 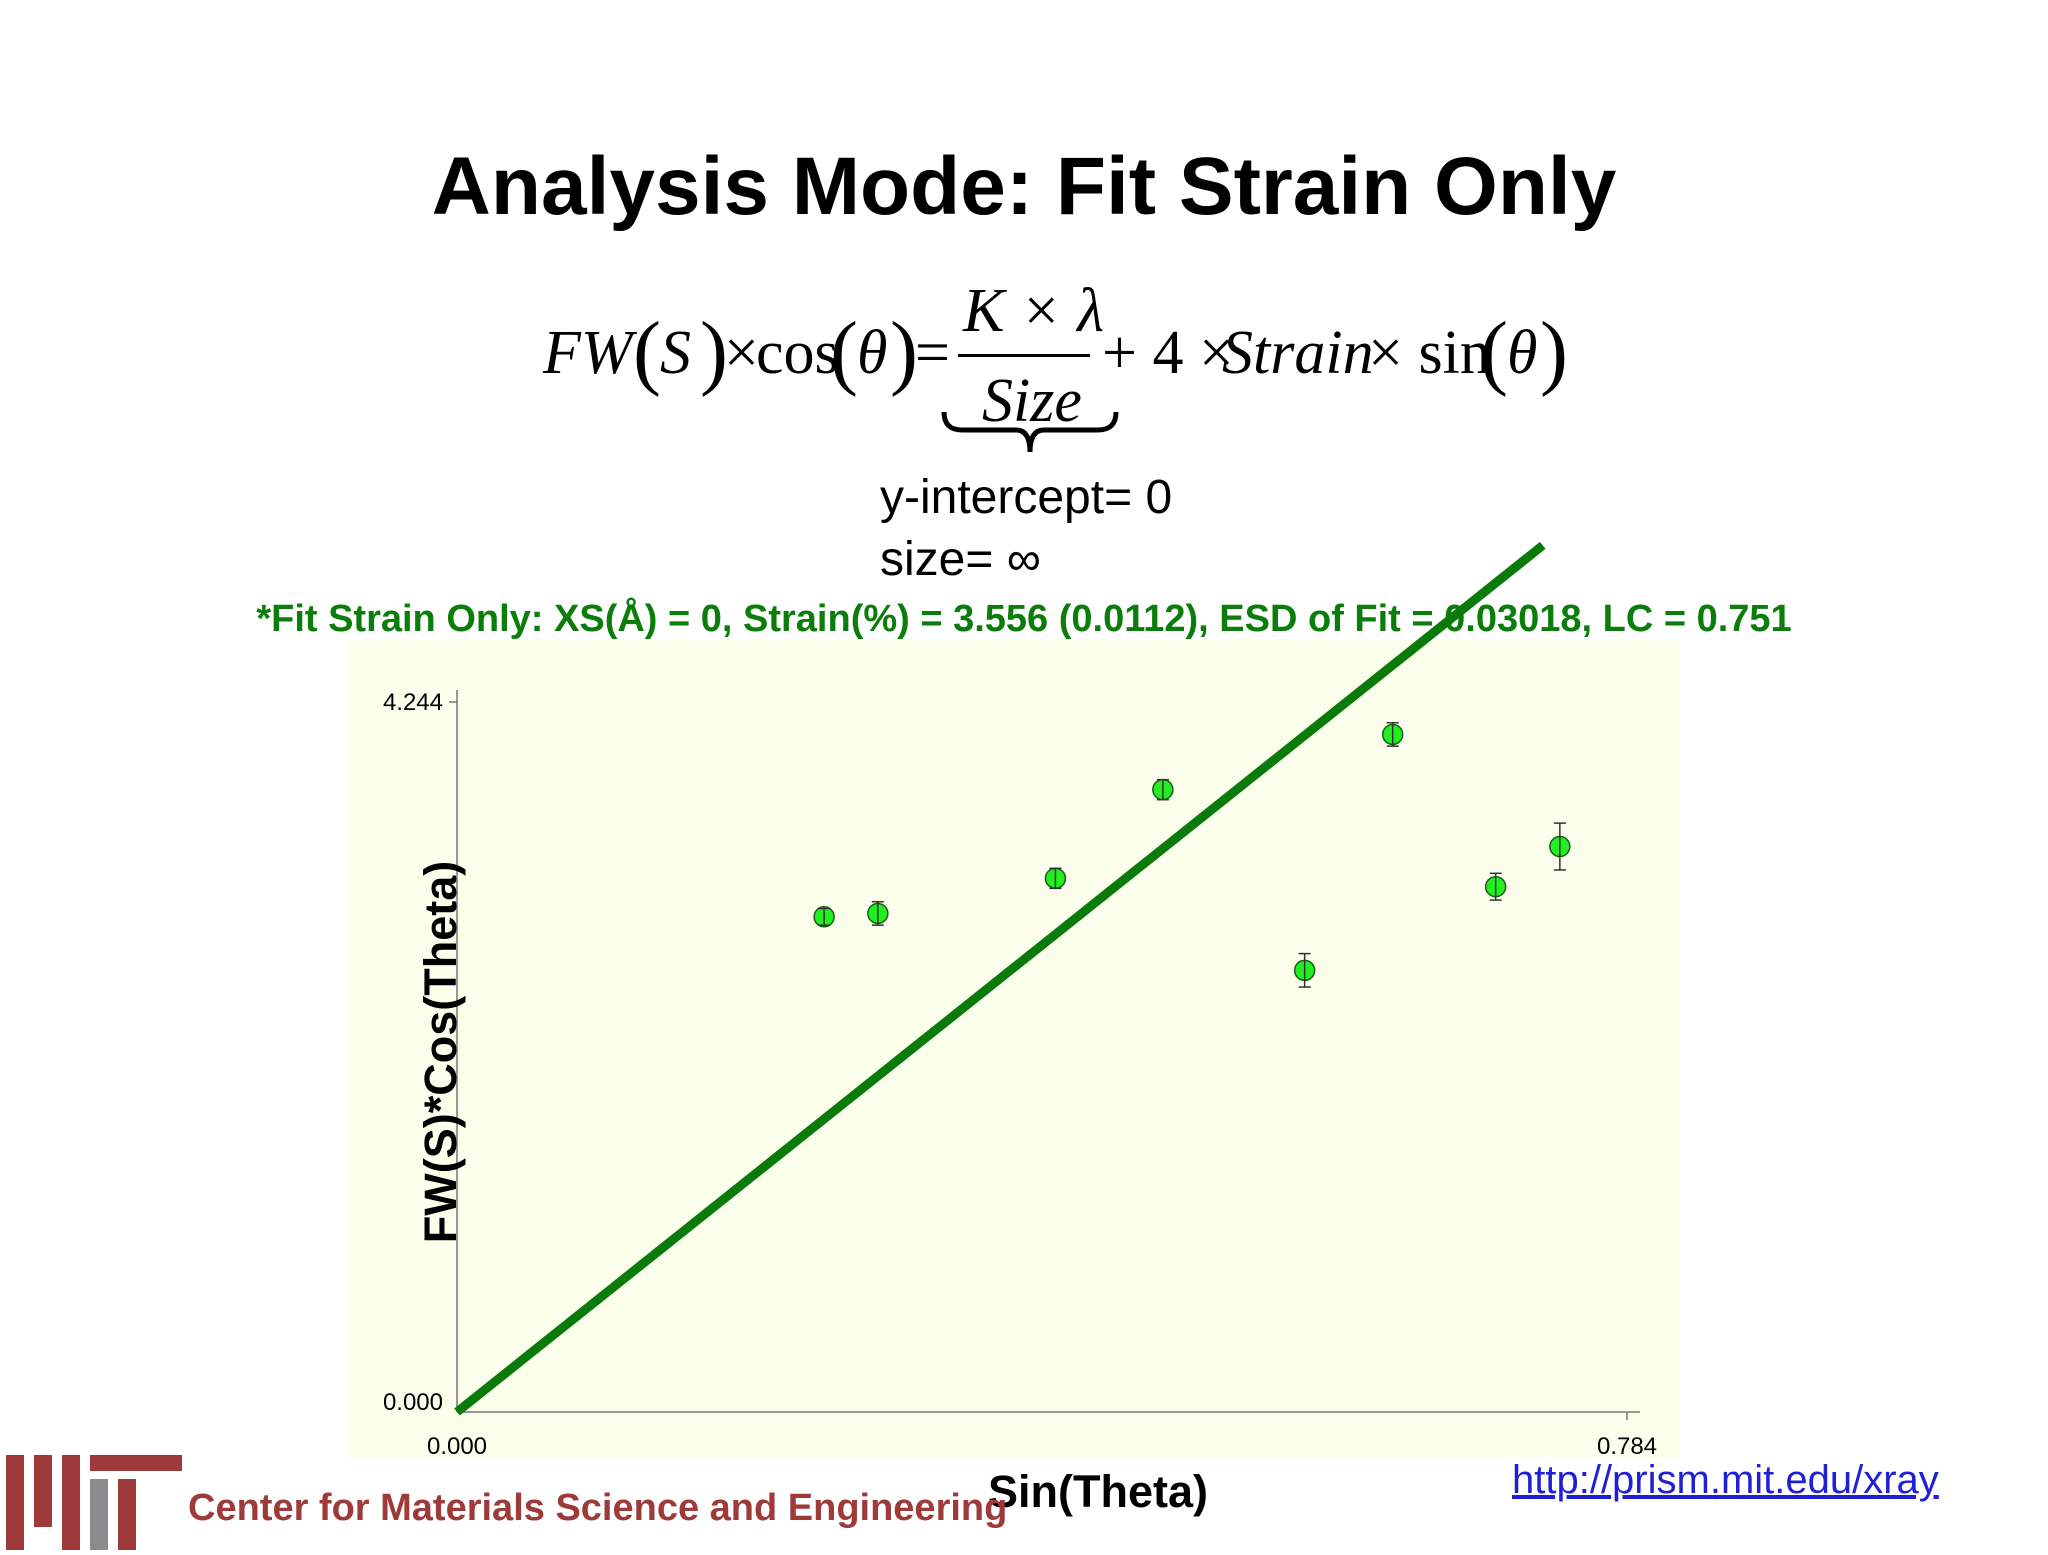 What do you see at coordinates (136, 1463) in the screenshot?
I see `logo-bar-top` at bounding box center [136, 1463].